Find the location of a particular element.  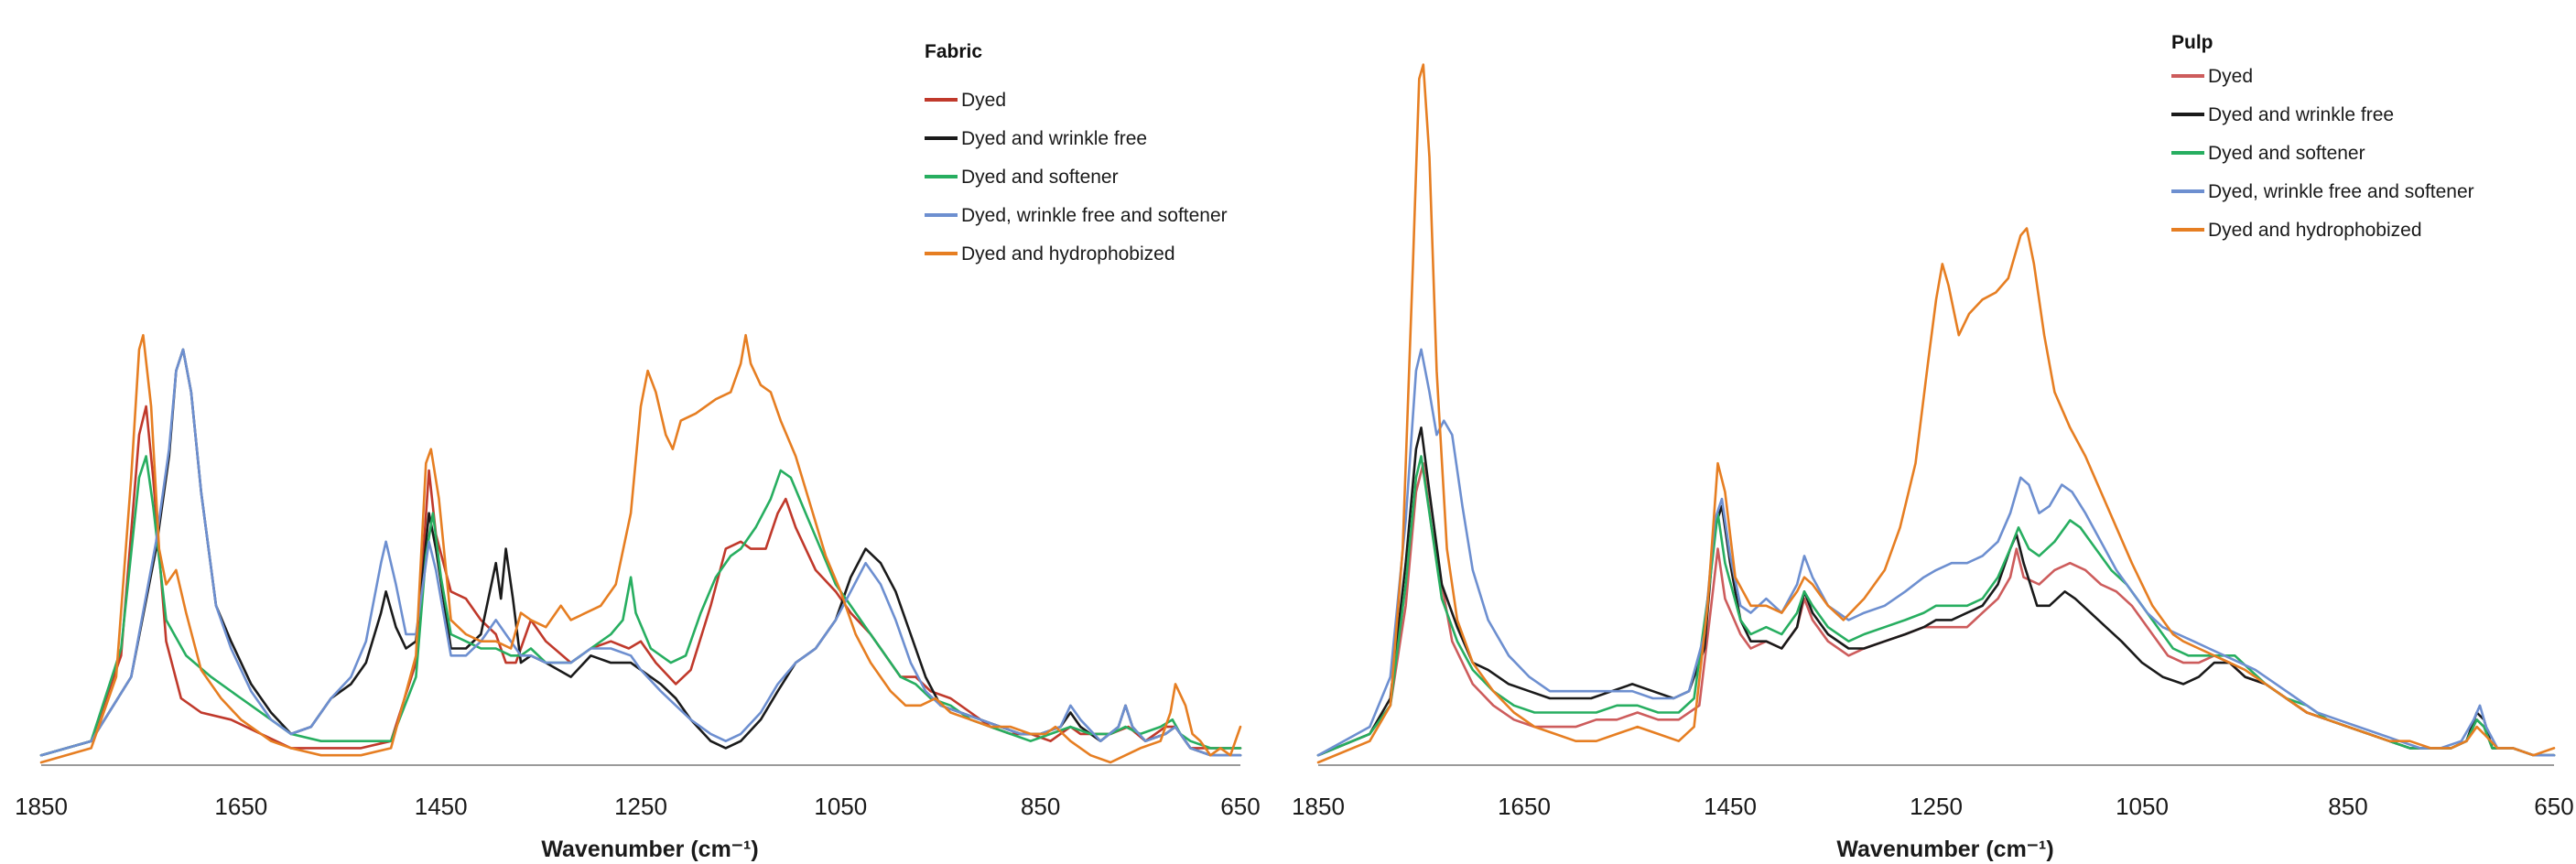

pulp-x-tick-label: 650 is located at coordinates (2553, 806).